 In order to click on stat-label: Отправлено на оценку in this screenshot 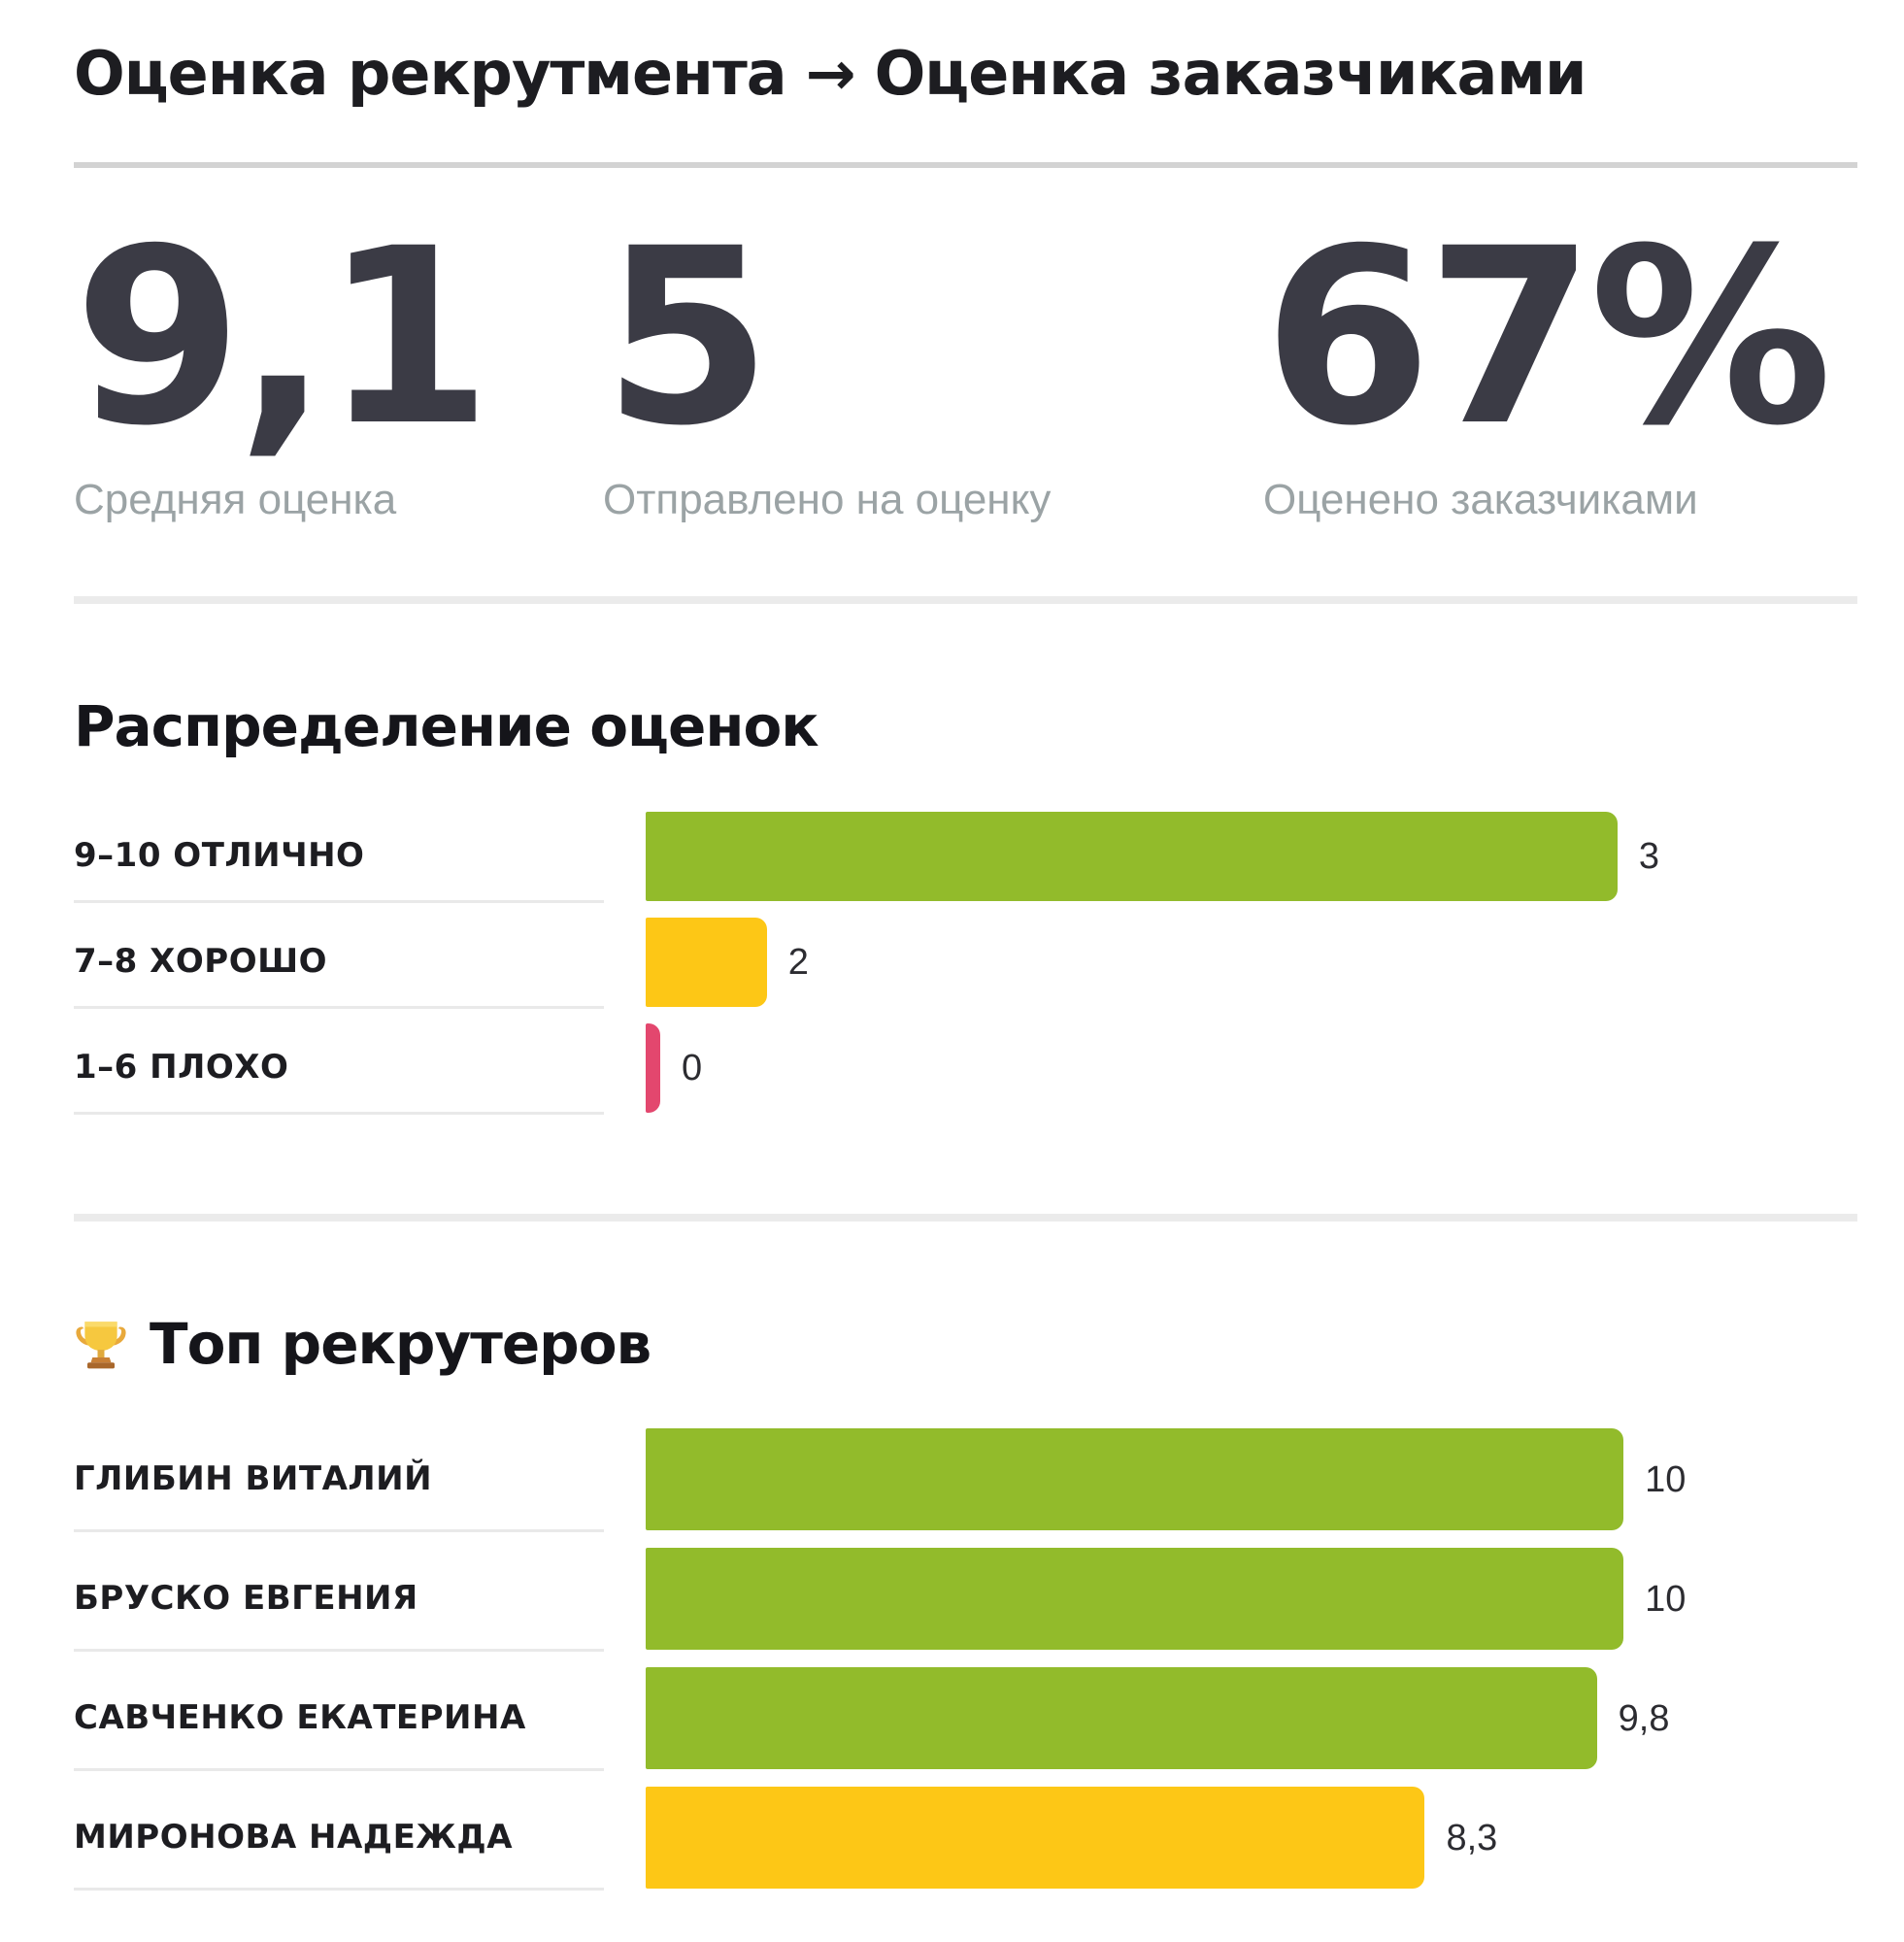, I will do `click(827, 500)`.